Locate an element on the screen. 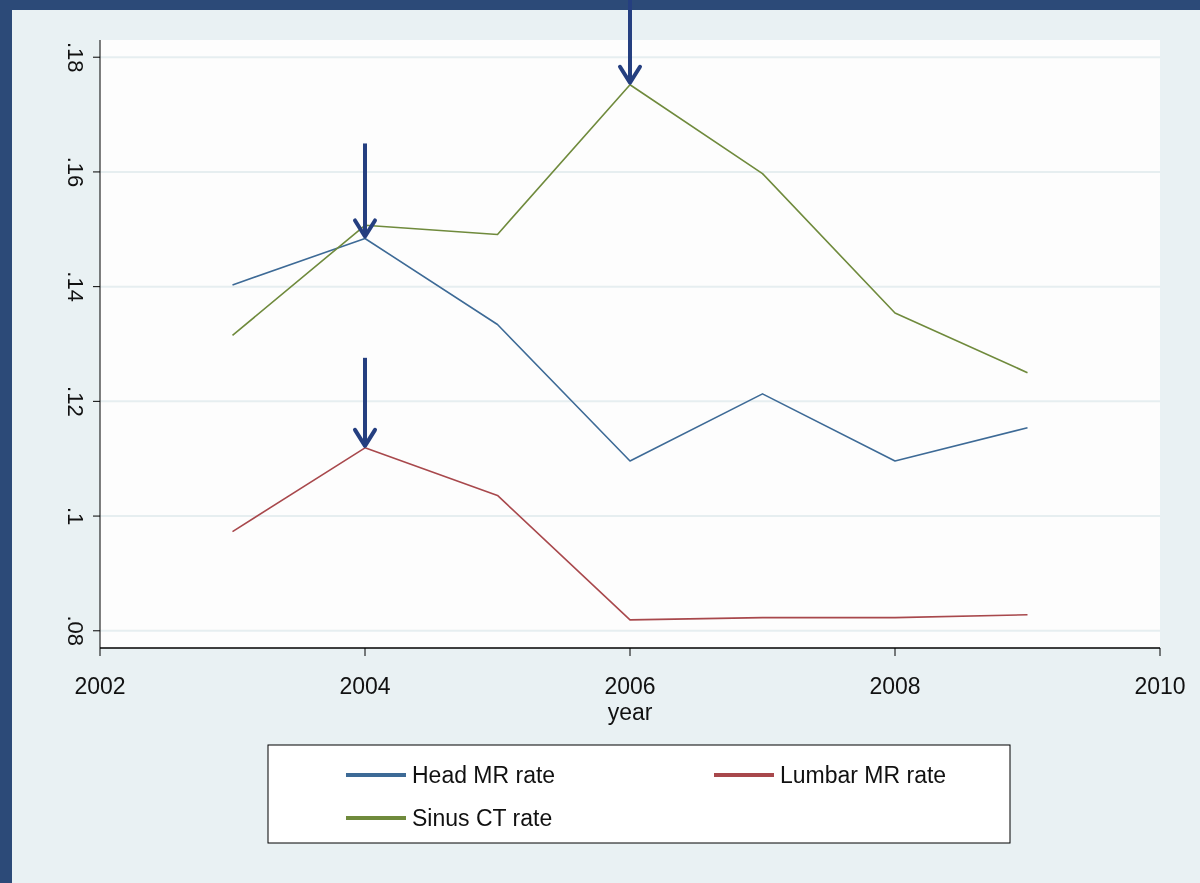 The height and width of the screenshot is (883, 1200). x-tick-label: 2006 is located at coordinates (630, 686).